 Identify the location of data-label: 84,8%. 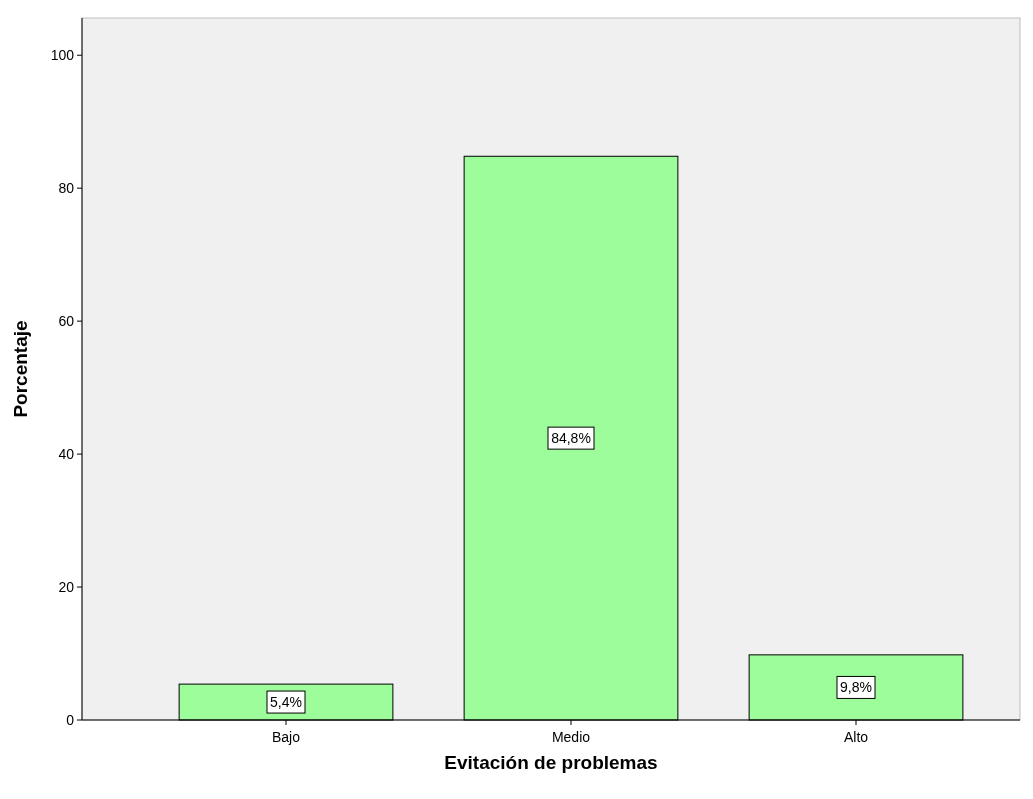
(571, 438).